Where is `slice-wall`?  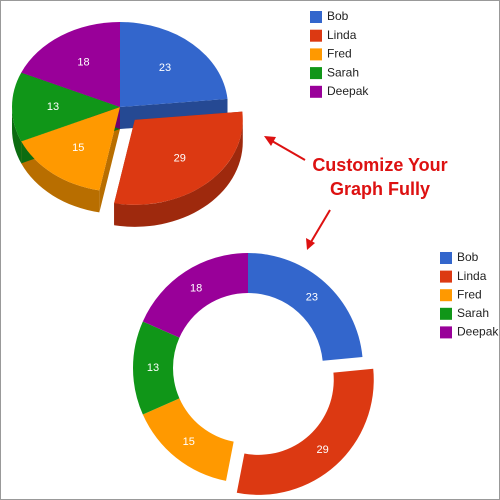
slice-wall is located at coordinates (109, 160).